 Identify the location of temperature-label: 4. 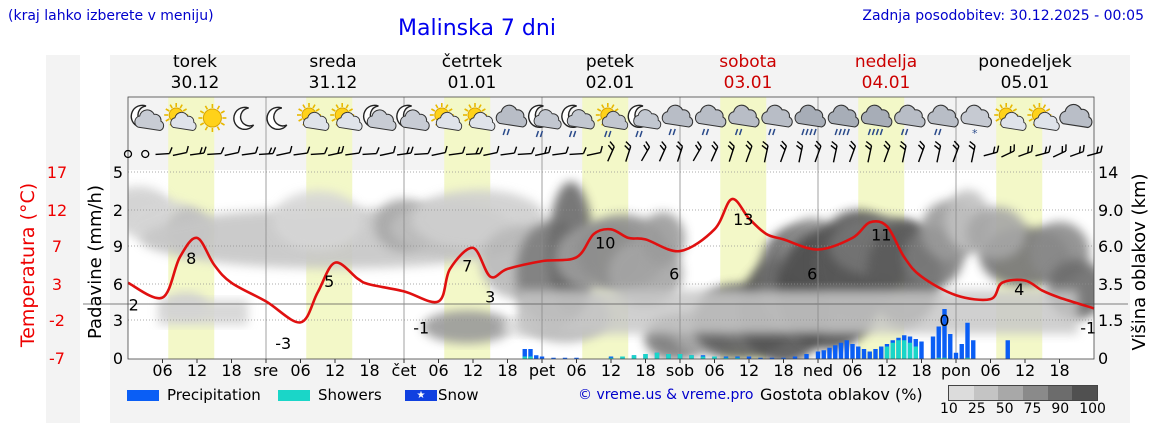
(1019, 289).